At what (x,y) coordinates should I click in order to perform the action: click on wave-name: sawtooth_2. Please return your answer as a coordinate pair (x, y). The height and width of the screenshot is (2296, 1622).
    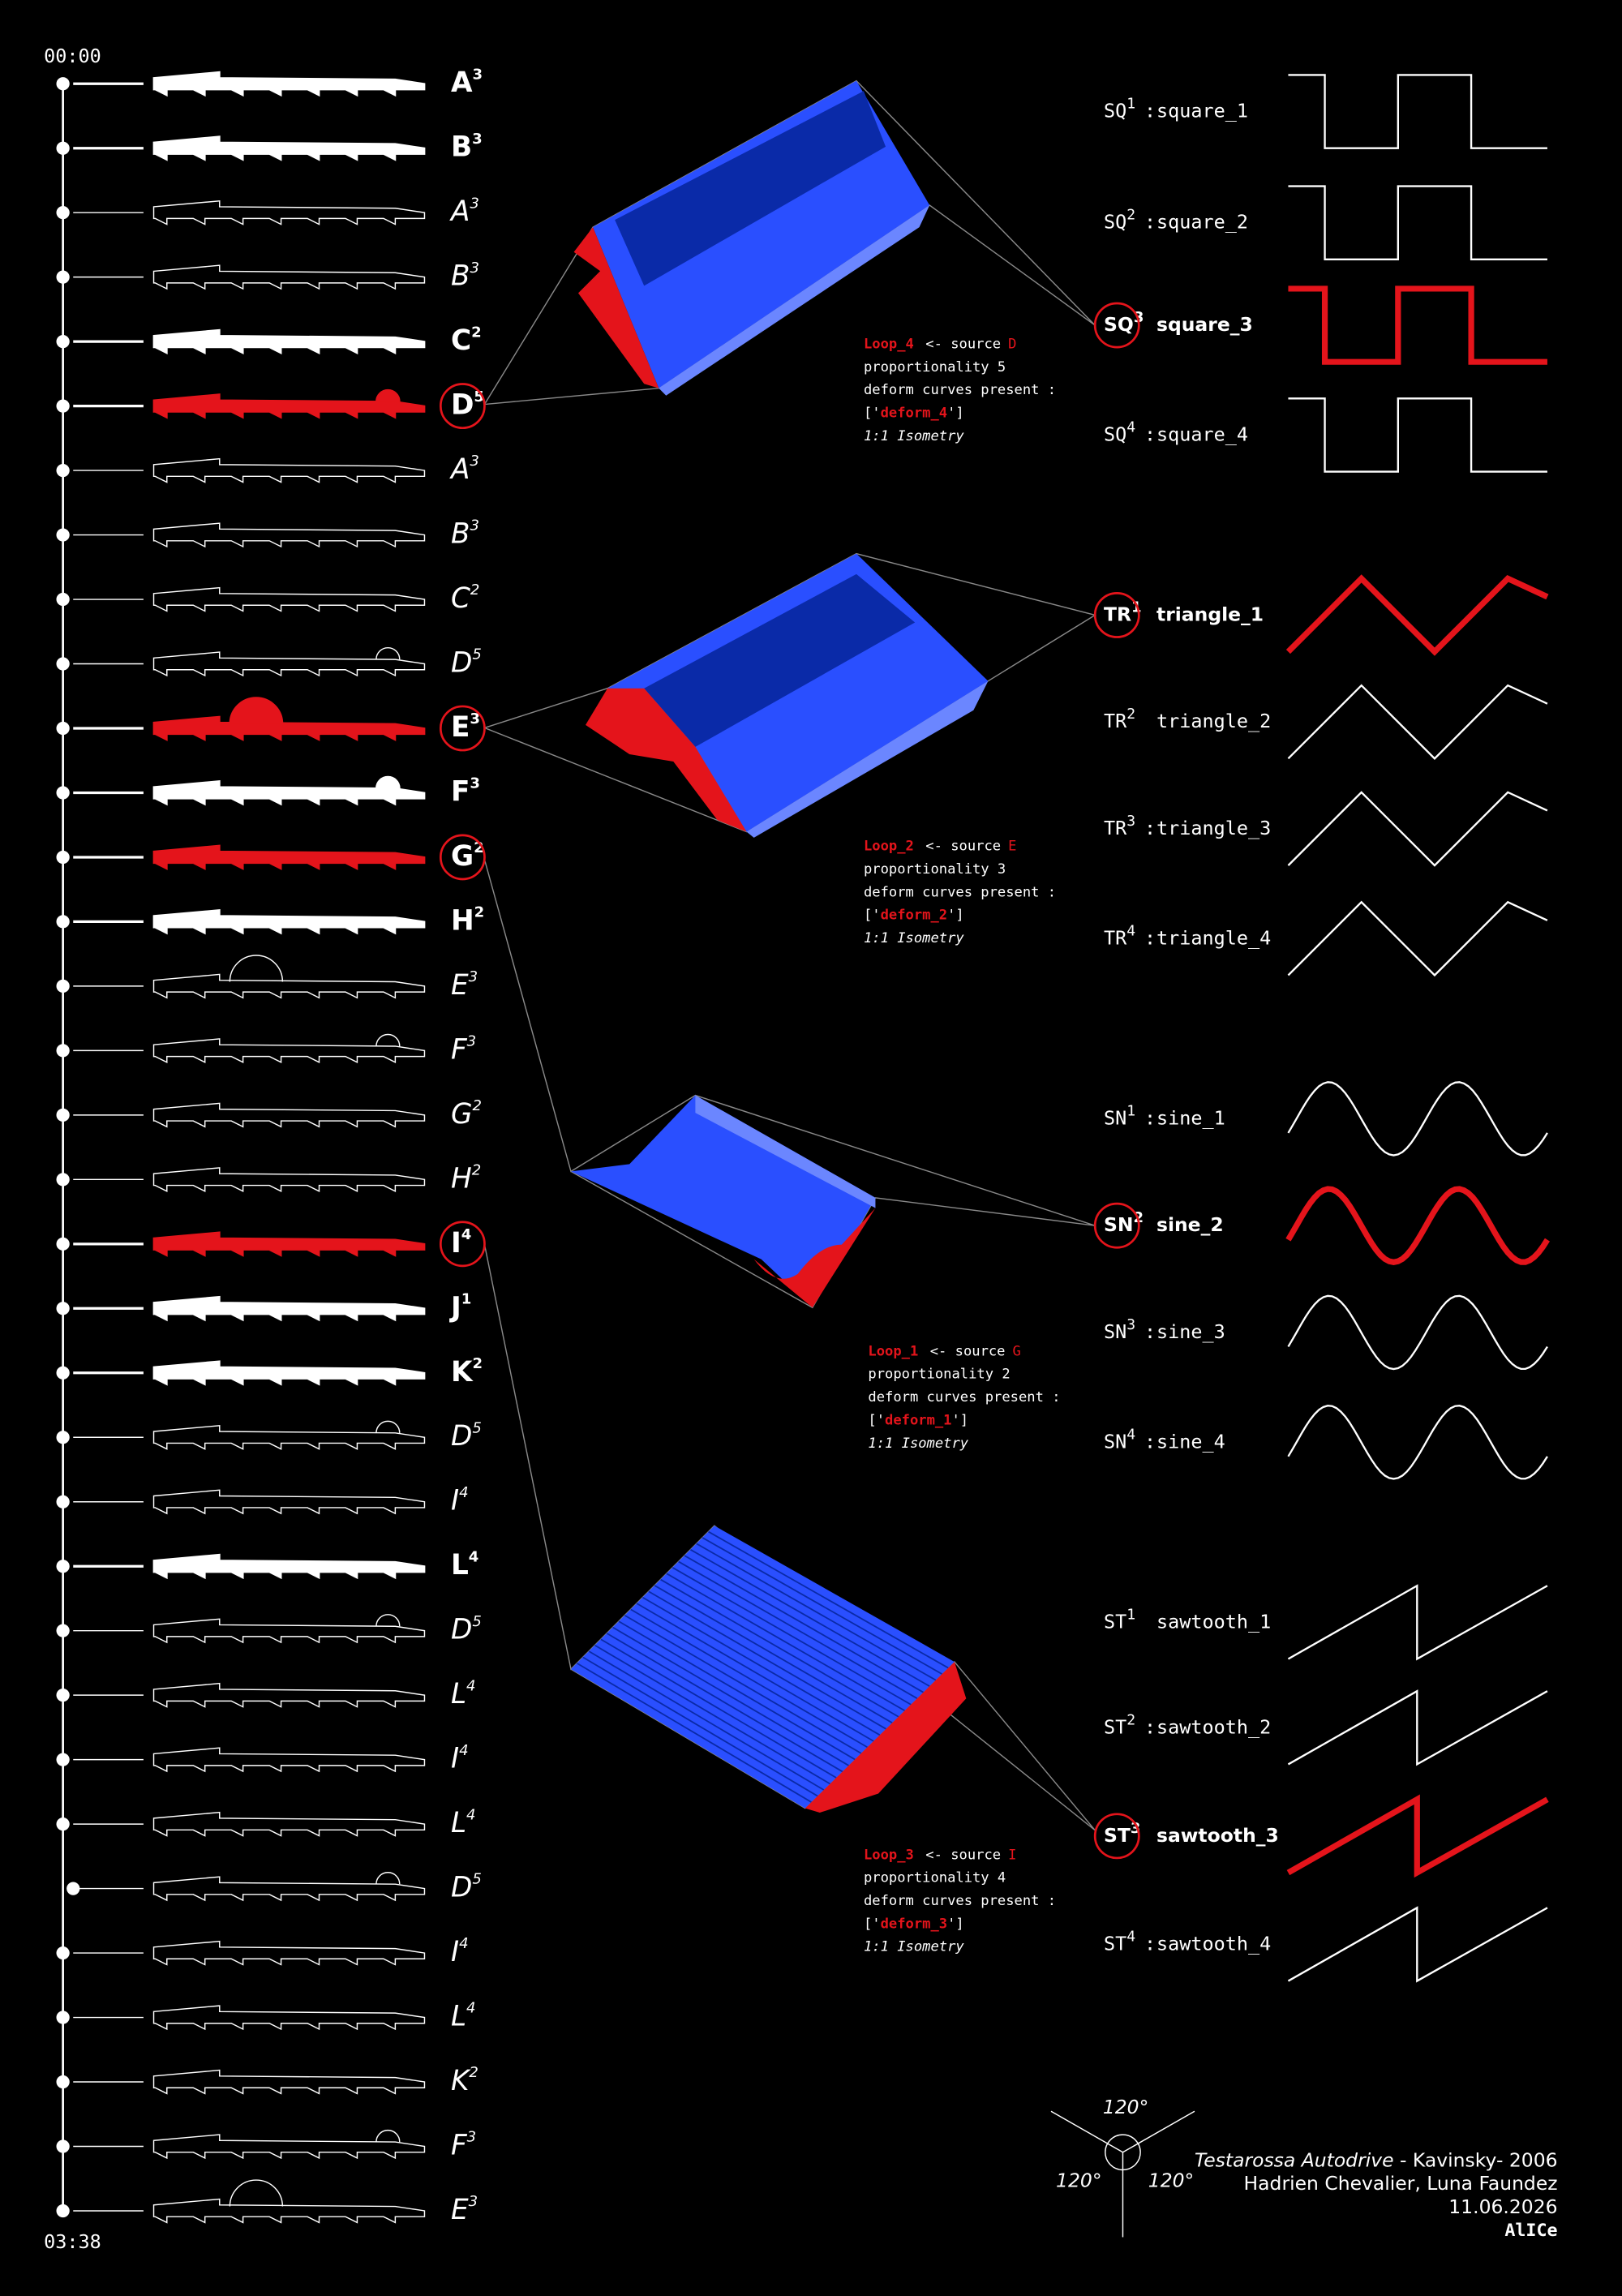
    Looking at the image, I should click on (1214, 1726).